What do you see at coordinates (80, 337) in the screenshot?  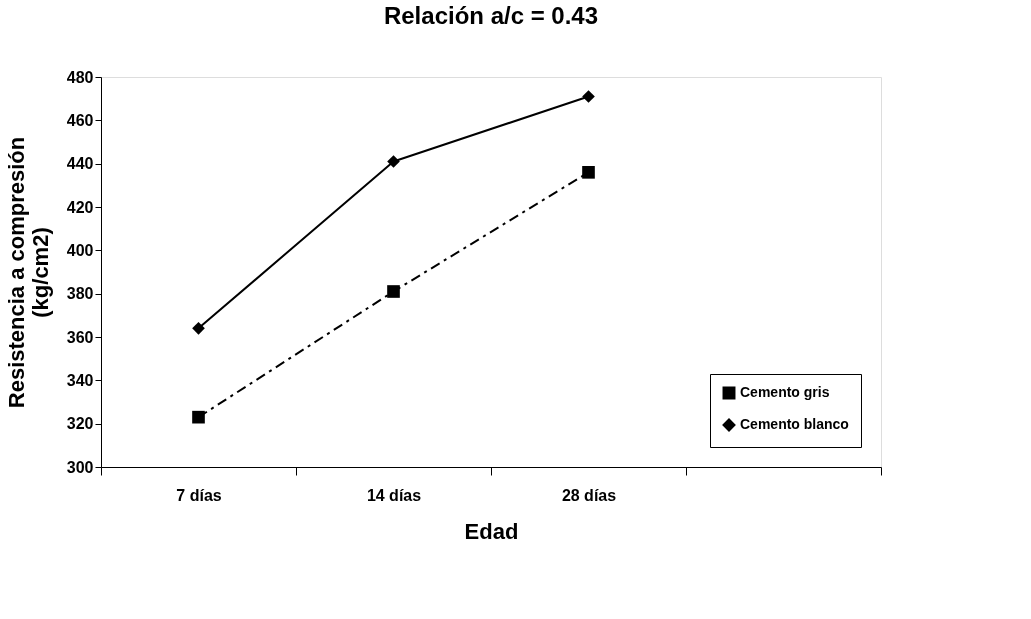 I see `y-tick-label: 360` at bounding box center [80, 337].